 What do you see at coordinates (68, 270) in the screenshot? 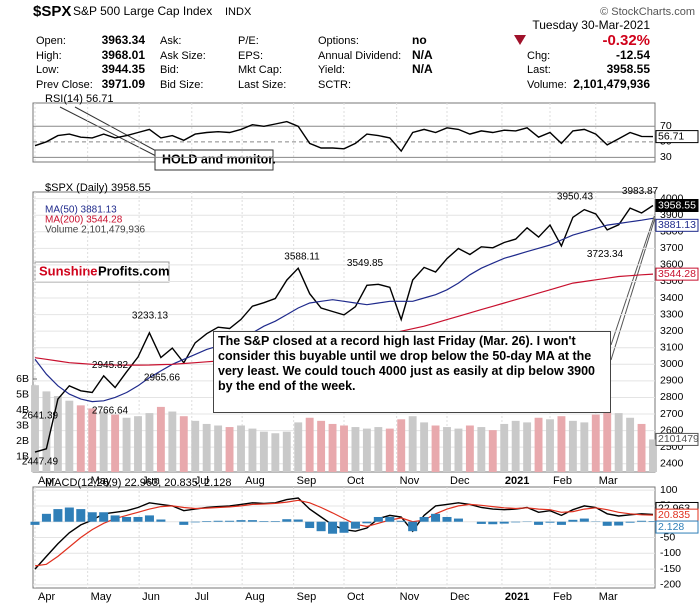
I see `logo-sunshine: Sunshine` at bounding box center [68, 270].